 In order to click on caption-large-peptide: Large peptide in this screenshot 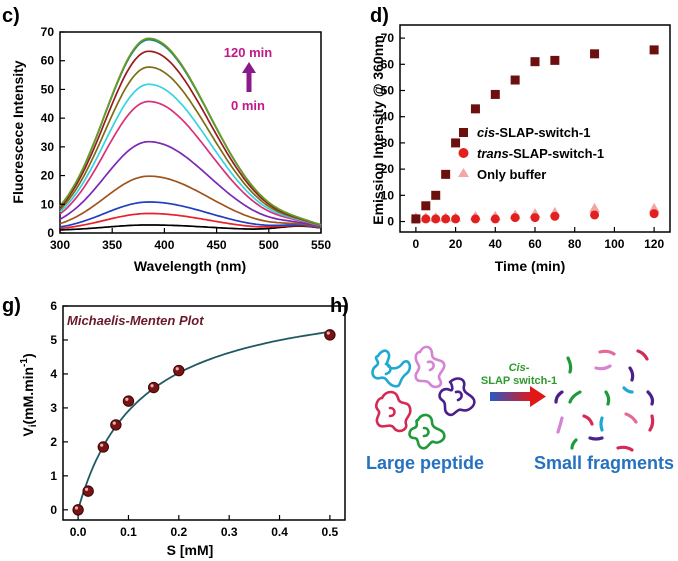, I will do `click(425, 463)`.